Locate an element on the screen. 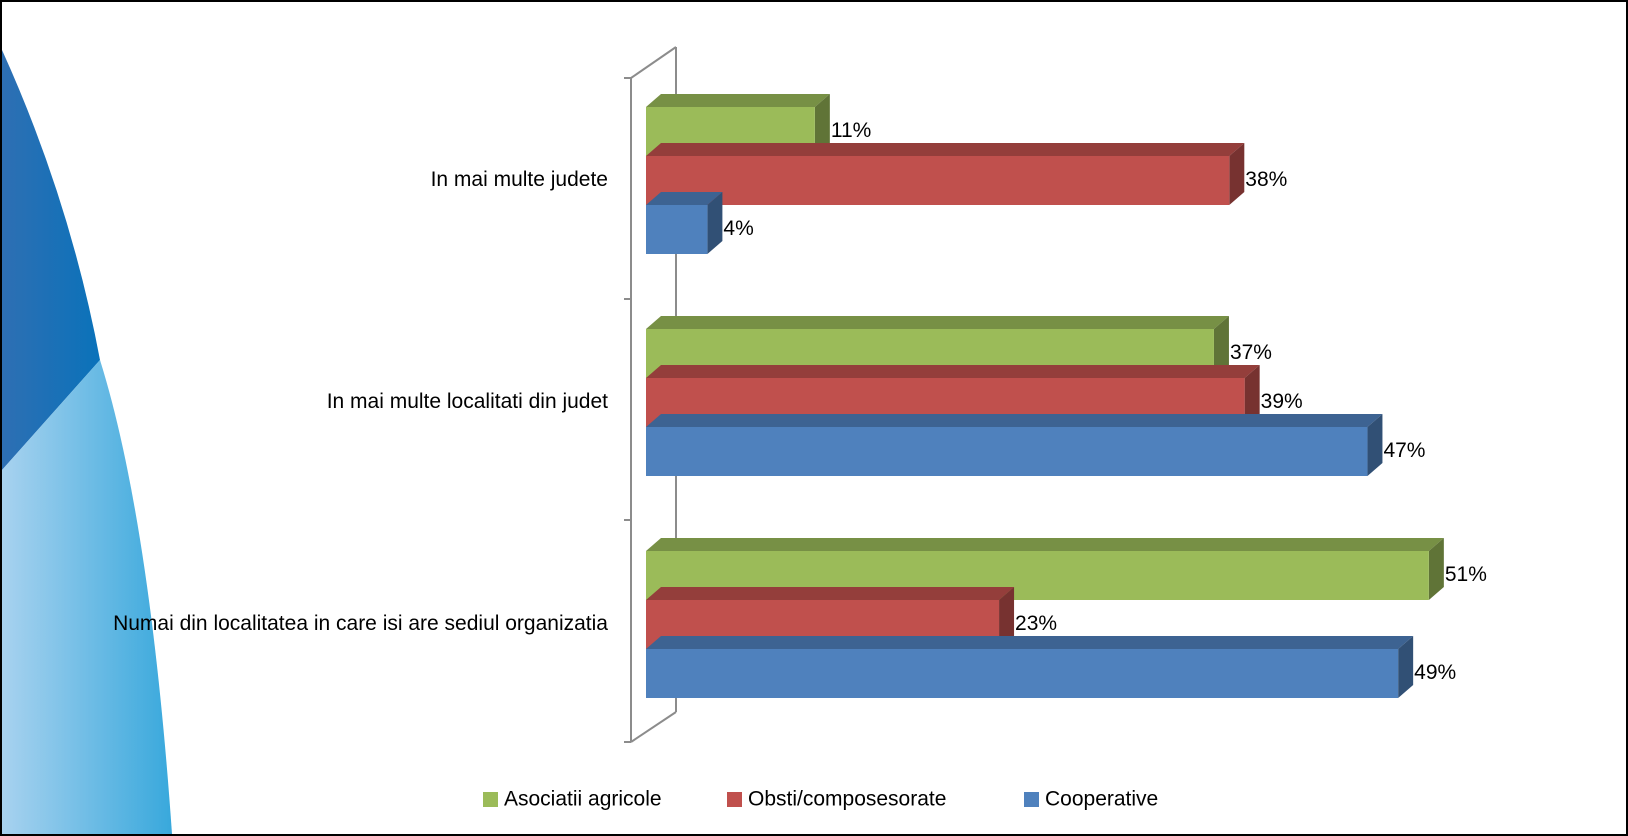  value-label: 51% is located at coordinates (1466, 574).